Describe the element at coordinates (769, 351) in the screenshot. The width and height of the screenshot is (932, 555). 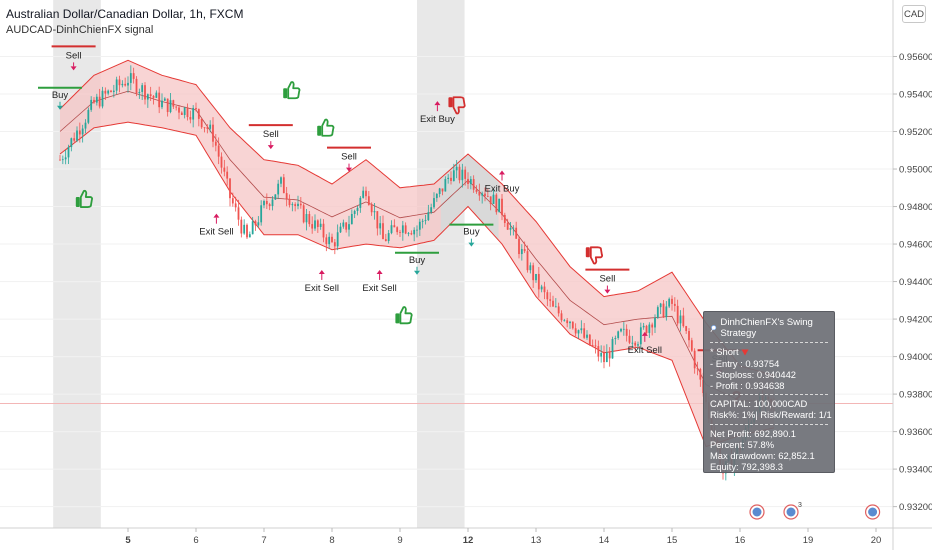
I see `infobox-short-line: * Short` at that location.